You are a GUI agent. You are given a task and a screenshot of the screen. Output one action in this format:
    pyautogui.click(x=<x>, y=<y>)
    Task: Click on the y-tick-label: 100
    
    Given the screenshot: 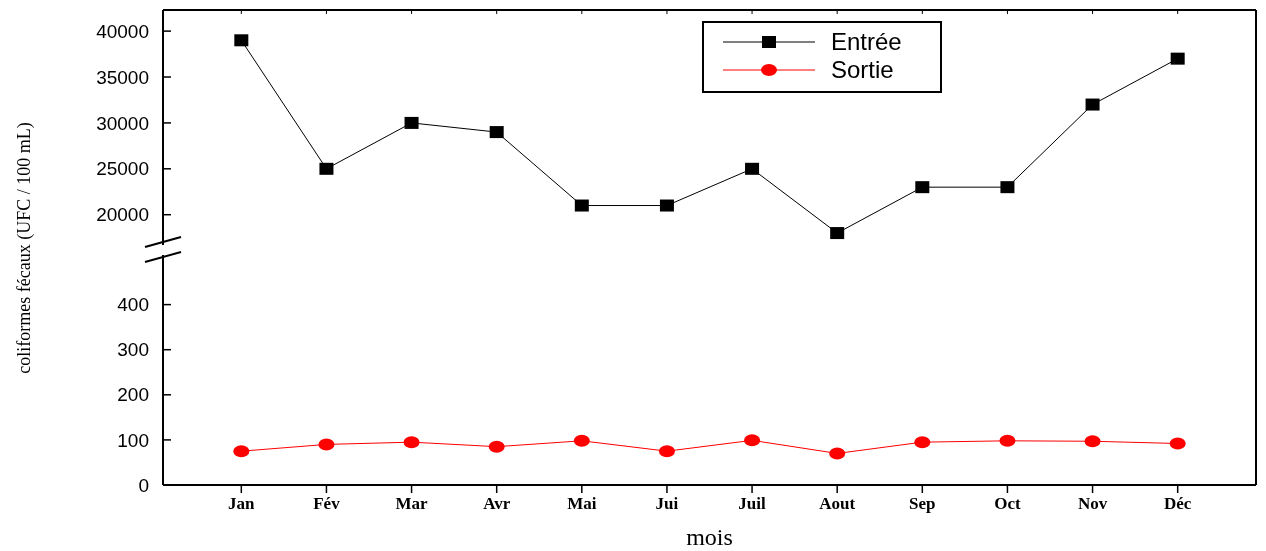 What is the action you would take?
    pyautogui.click(x=133, y=440)
    